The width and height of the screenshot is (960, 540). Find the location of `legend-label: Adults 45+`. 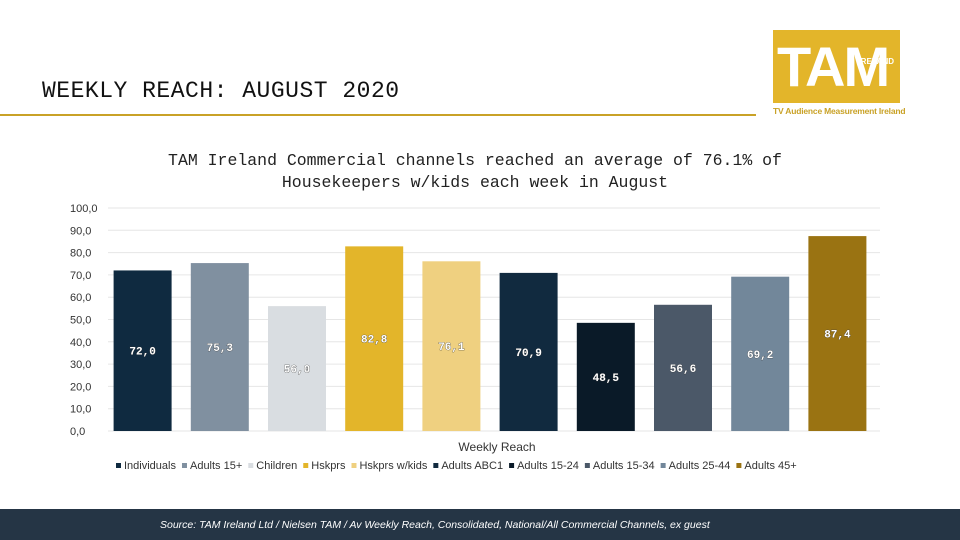

legend-label: Adults 45+ is located at coordinates (770, 466).